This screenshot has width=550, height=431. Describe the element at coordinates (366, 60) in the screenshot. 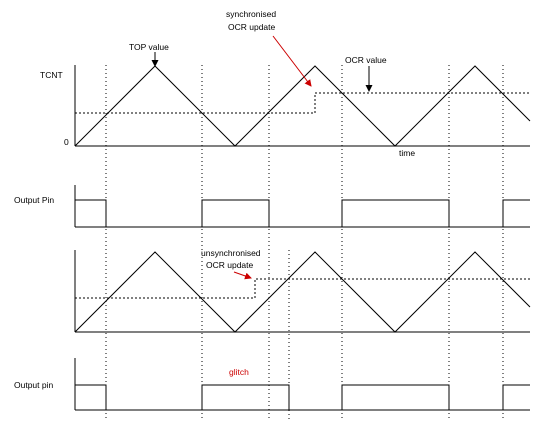

I see `ocr-value-label: OCR value` at that location.